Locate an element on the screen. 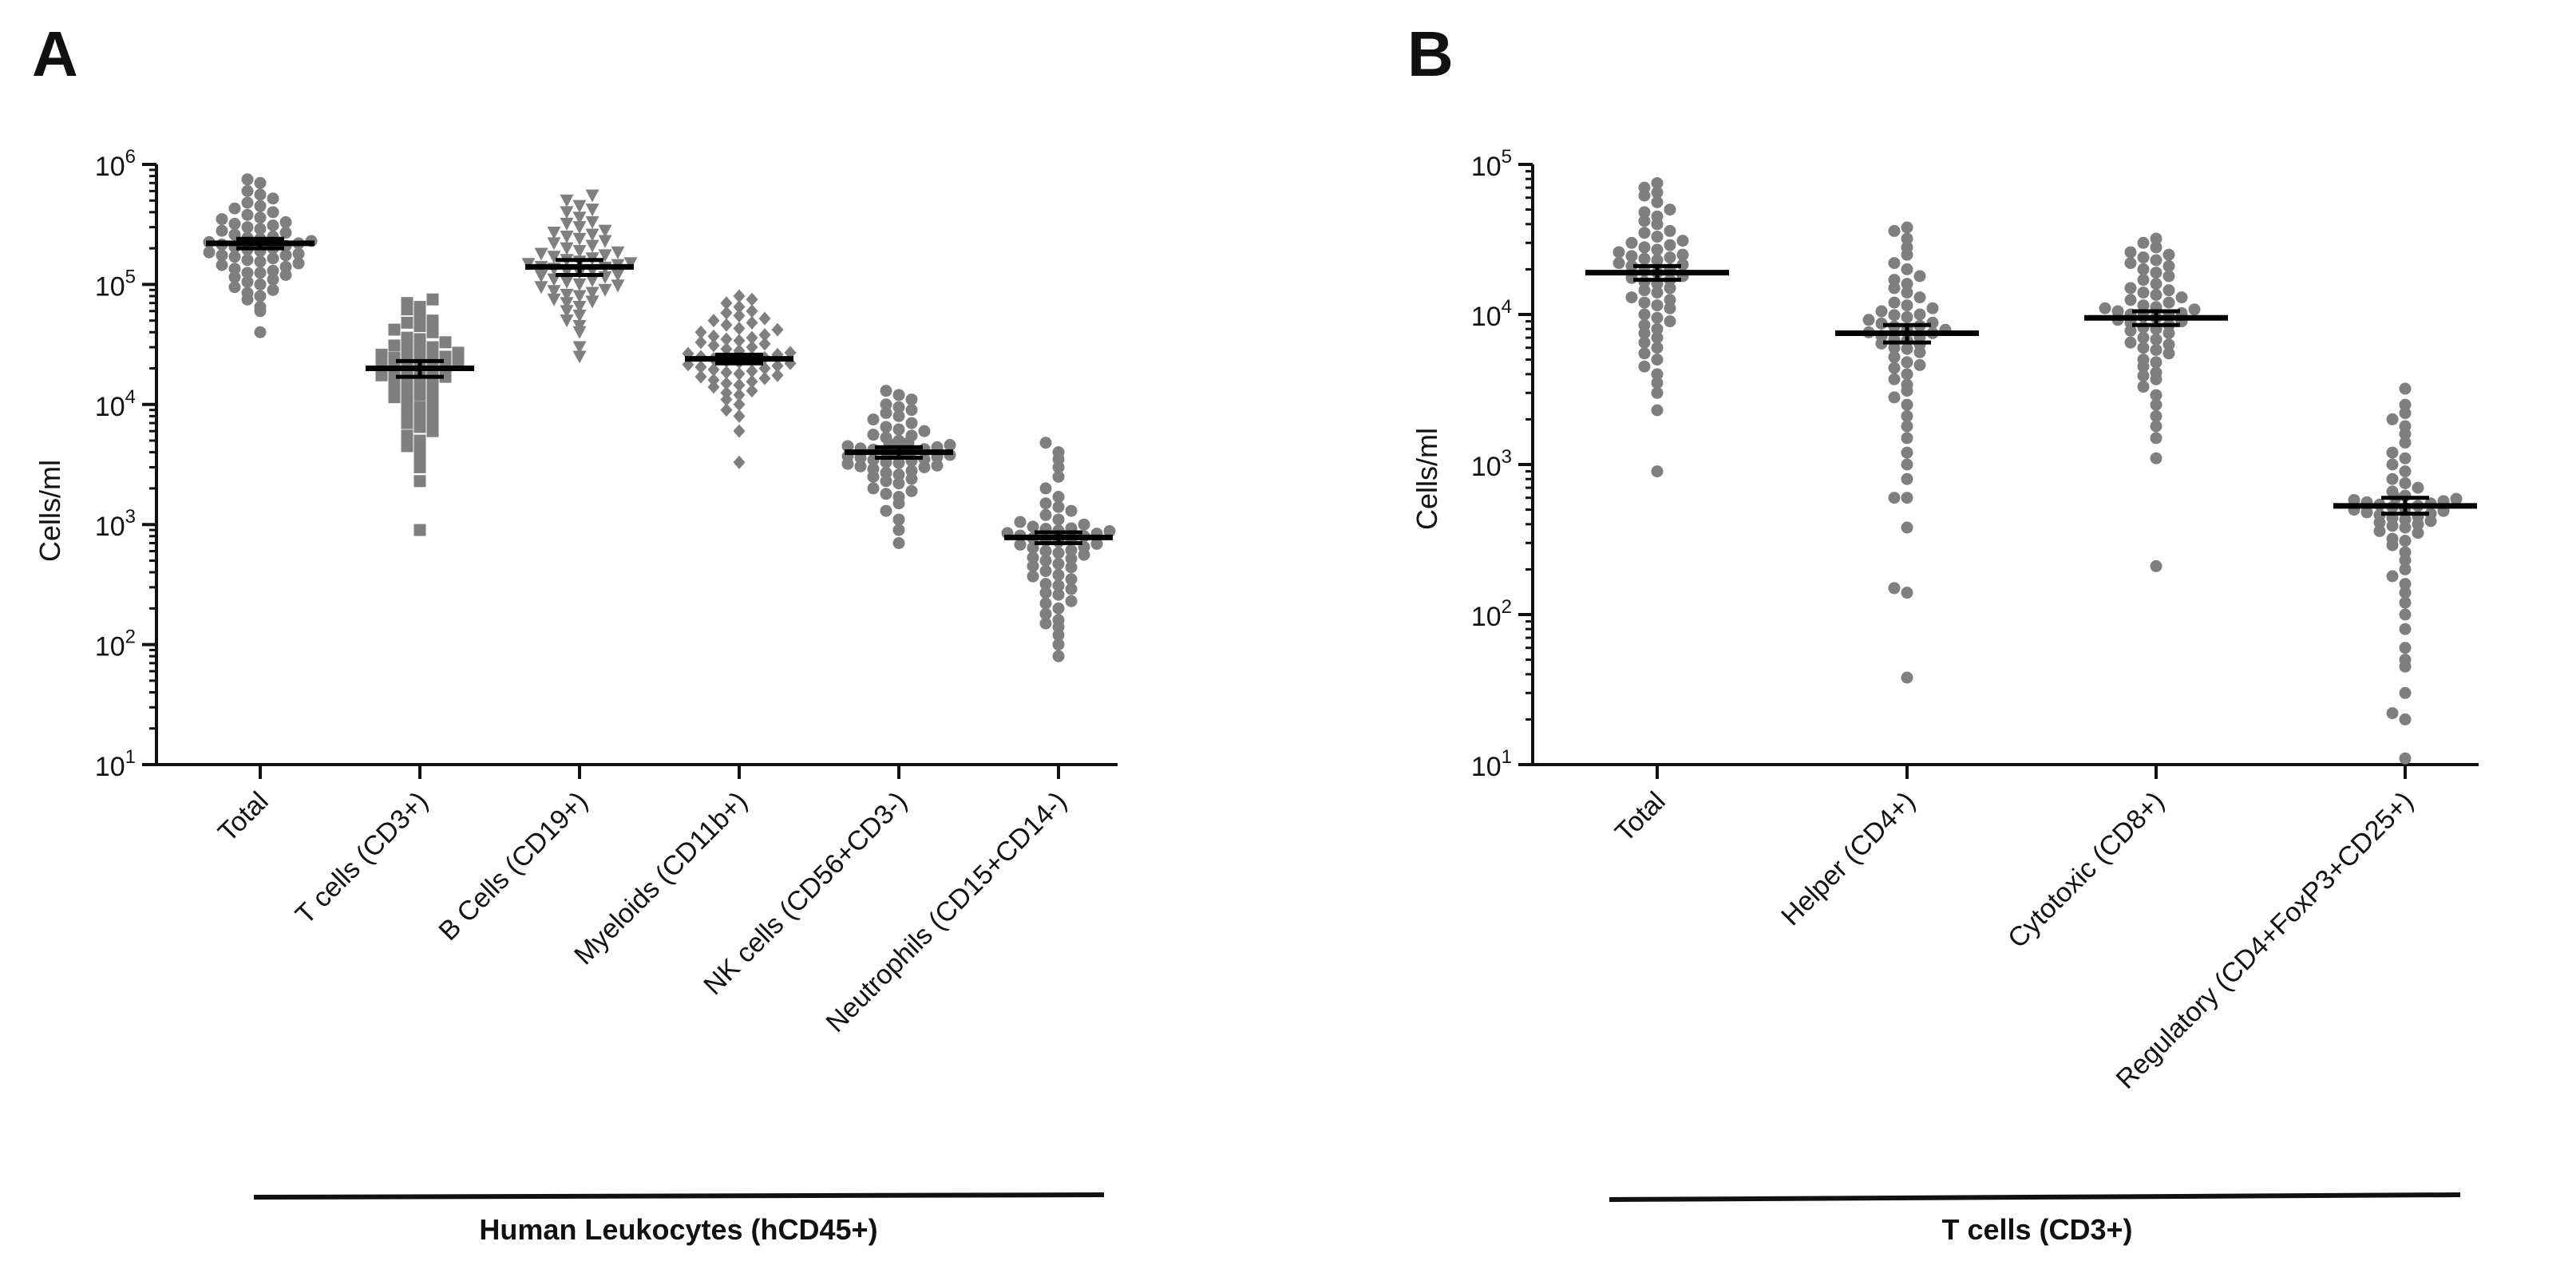 This screenshot has width=2576, height=1269. panel-b-category-label: Regulatory (CD4+FoxP3+CD25+) is located at coordinates (2265, 940).